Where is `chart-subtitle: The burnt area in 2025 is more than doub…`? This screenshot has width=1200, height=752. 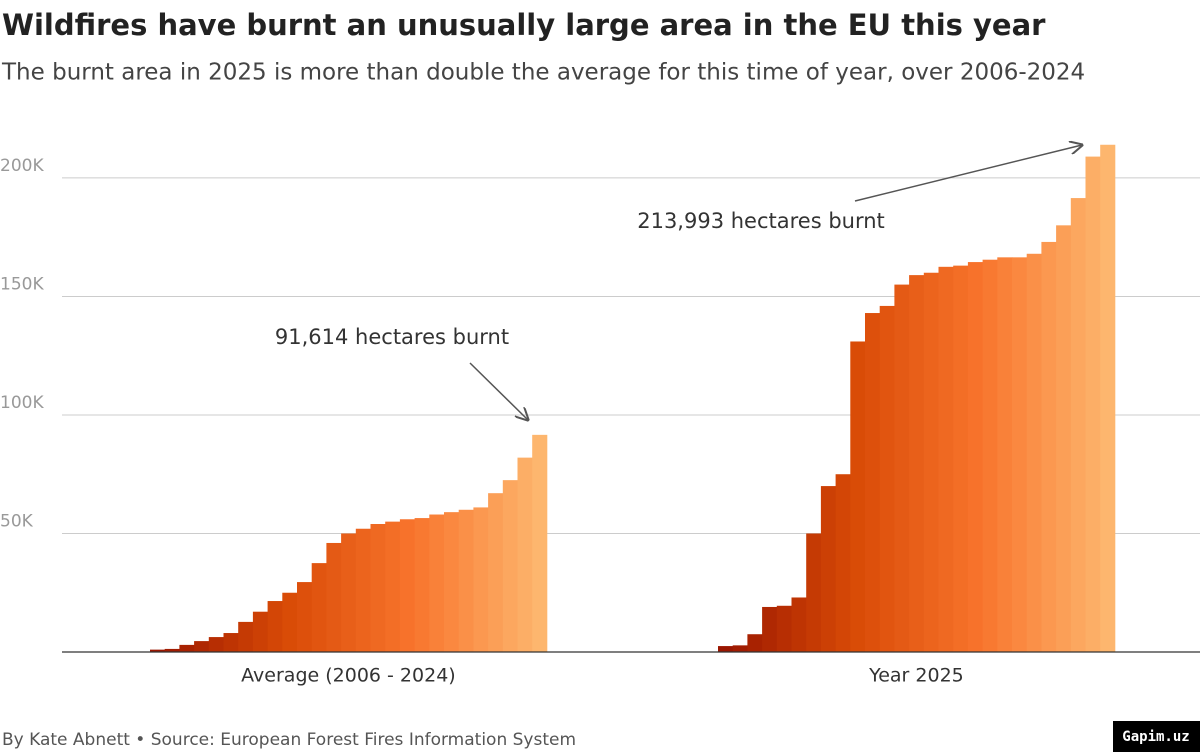
chart-subtitle: The burnt area in 2025 is more than doub… is located at coordinates (543, 73).